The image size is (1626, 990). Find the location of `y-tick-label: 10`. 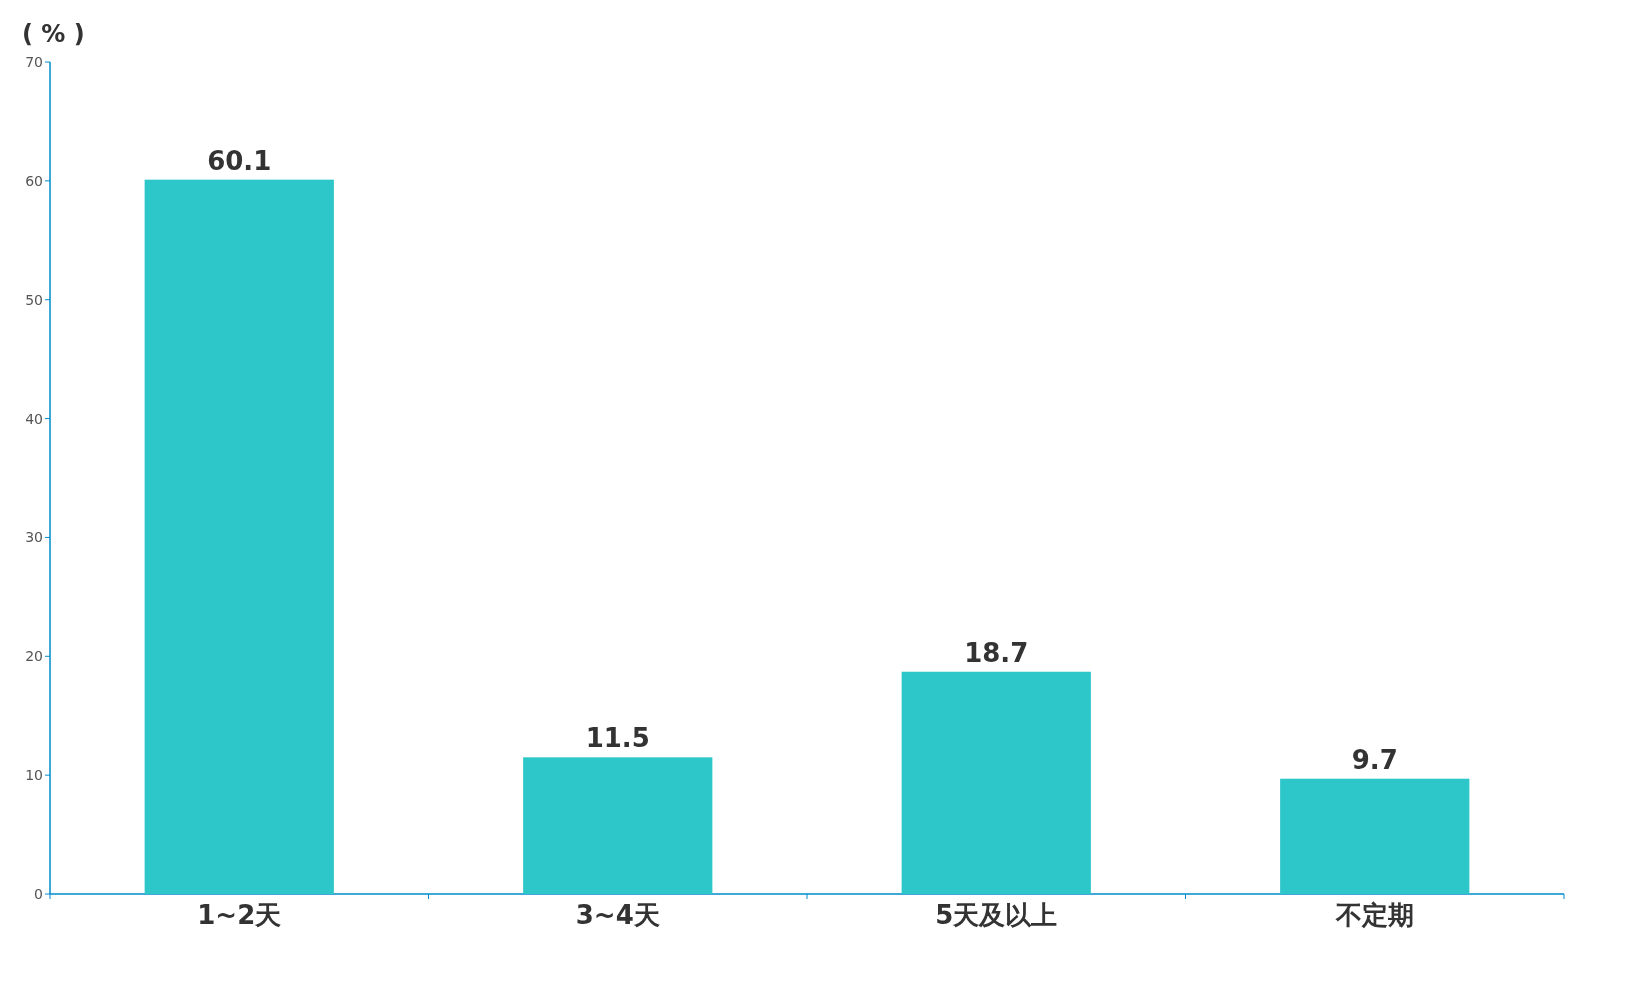

y-tick-label: 10 is located at coordinates (34, 775).